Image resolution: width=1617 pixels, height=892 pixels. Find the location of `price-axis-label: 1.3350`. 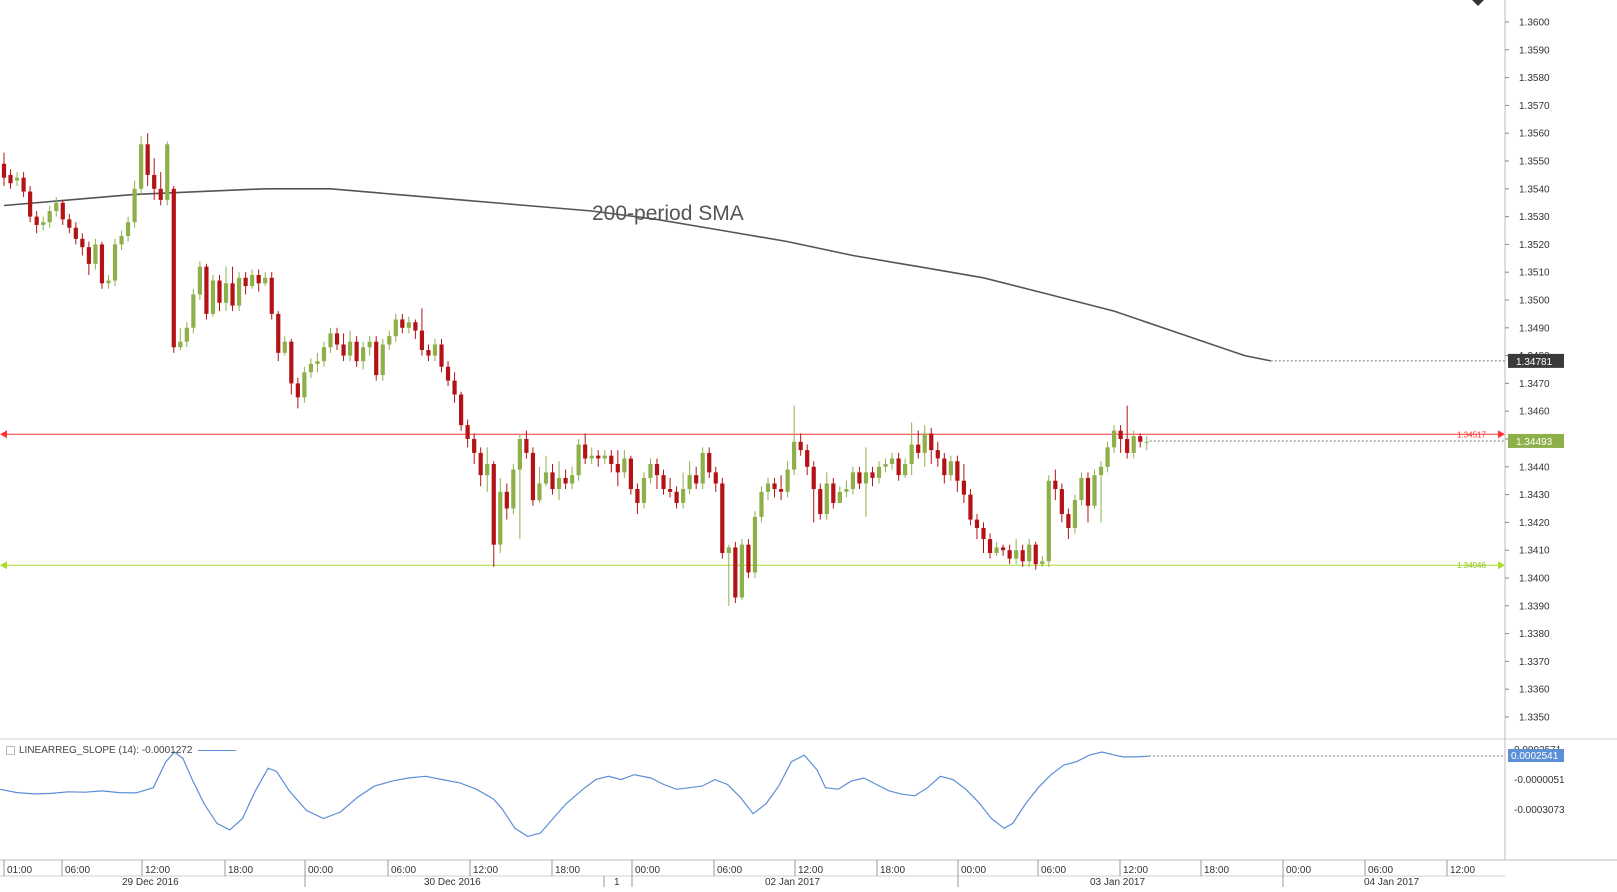

price-axis-label: 1.3350 is located at coordinates (1534, 718).